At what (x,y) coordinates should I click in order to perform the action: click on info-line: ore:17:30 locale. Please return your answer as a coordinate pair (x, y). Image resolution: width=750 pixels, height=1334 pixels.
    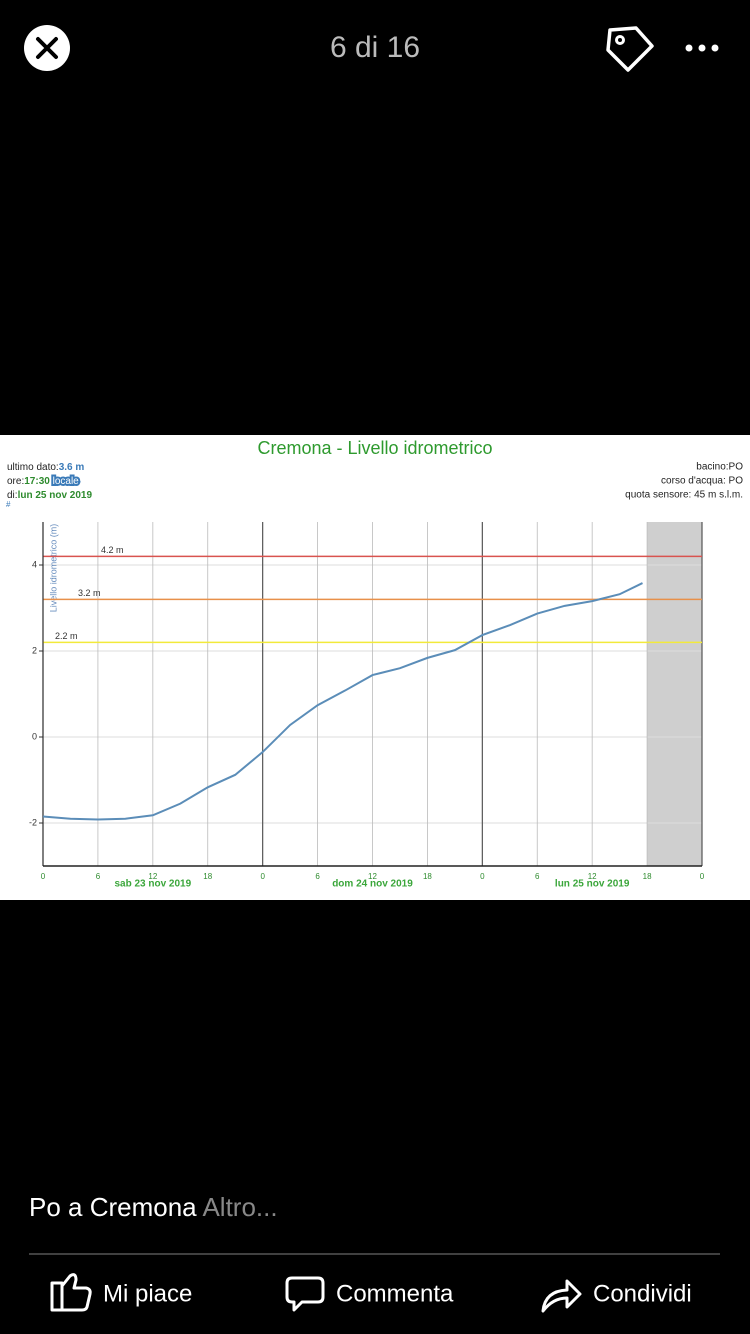
    Looking at the image, I should click on (43, 481).